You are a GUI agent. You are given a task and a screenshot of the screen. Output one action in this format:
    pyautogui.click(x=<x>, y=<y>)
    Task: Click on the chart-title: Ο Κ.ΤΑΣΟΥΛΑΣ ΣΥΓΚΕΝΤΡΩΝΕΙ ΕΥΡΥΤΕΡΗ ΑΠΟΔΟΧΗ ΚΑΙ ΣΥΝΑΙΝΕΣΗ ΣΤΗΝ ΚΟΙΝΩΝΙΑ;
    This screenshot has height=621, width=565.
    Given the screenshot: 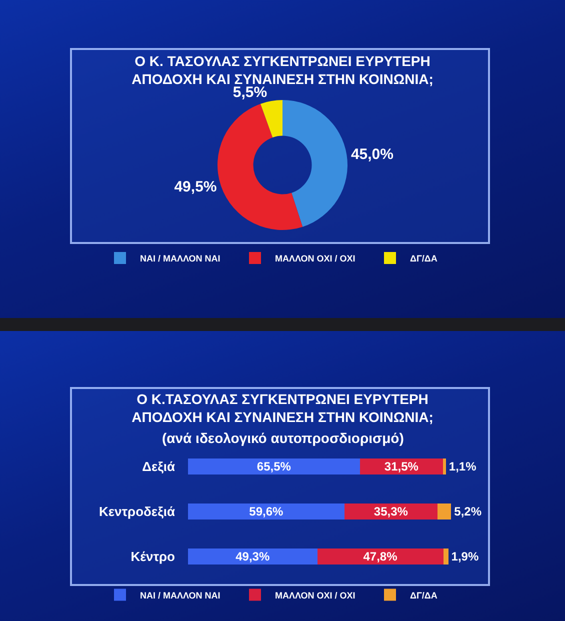 What is the action you would take?
    pyautogui.click(x=283, y=408)
    